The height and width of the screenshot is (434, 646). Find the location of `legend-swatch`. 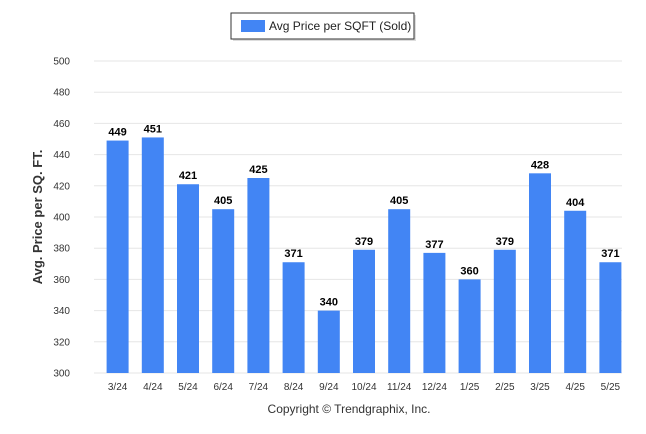

legend-swatch is located at coordinates (253, 26).